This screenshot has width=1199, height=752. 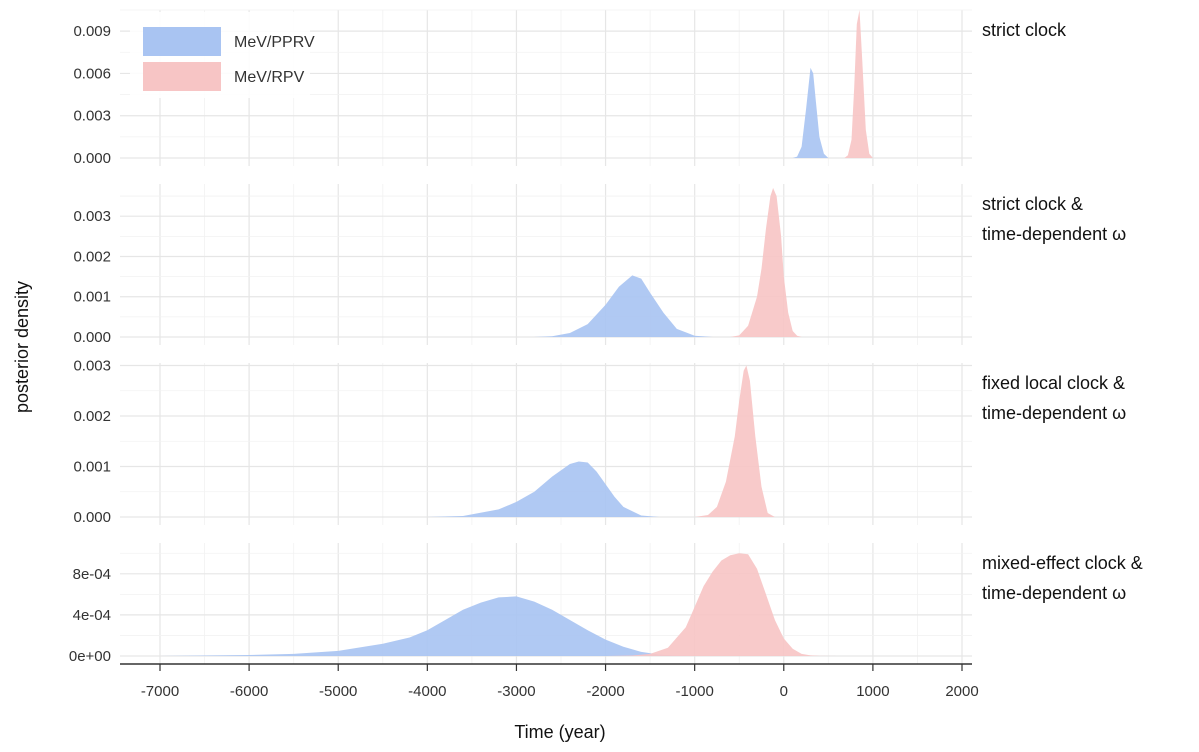 I want to click on legend-label-rpv: MeV/RPV, so click(x=269, y=77).